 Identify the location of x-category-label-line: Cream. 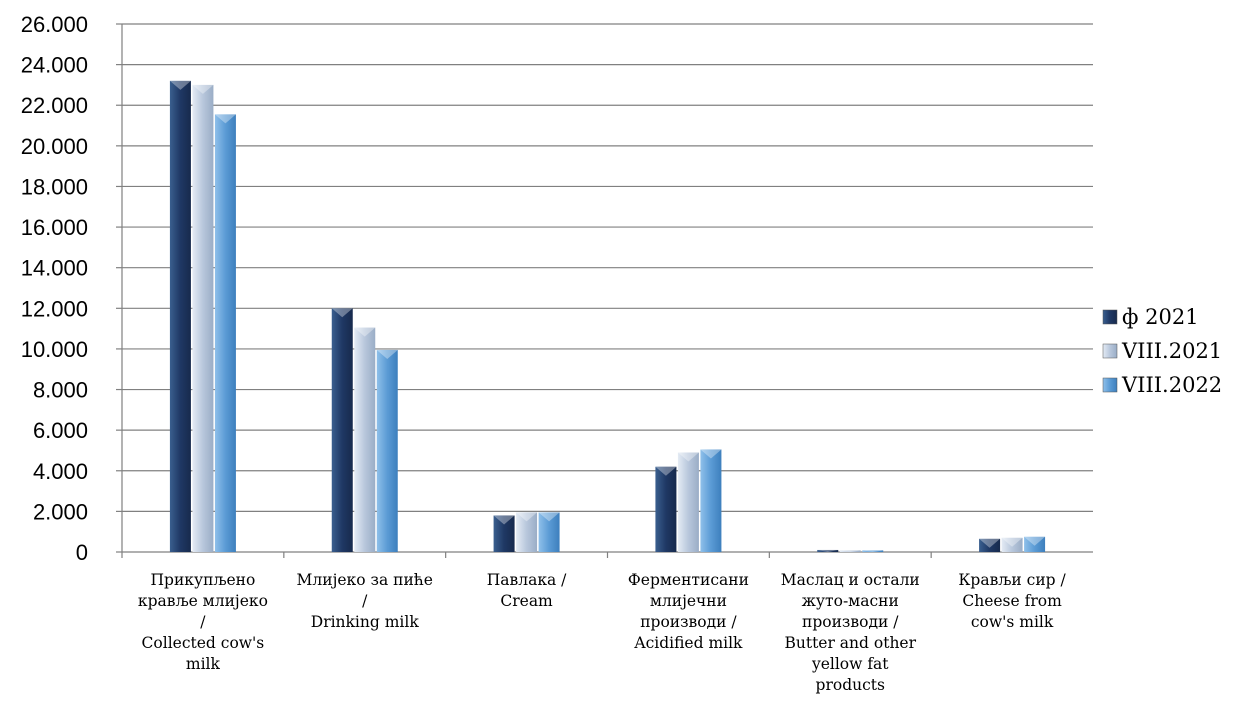
(526, 601).